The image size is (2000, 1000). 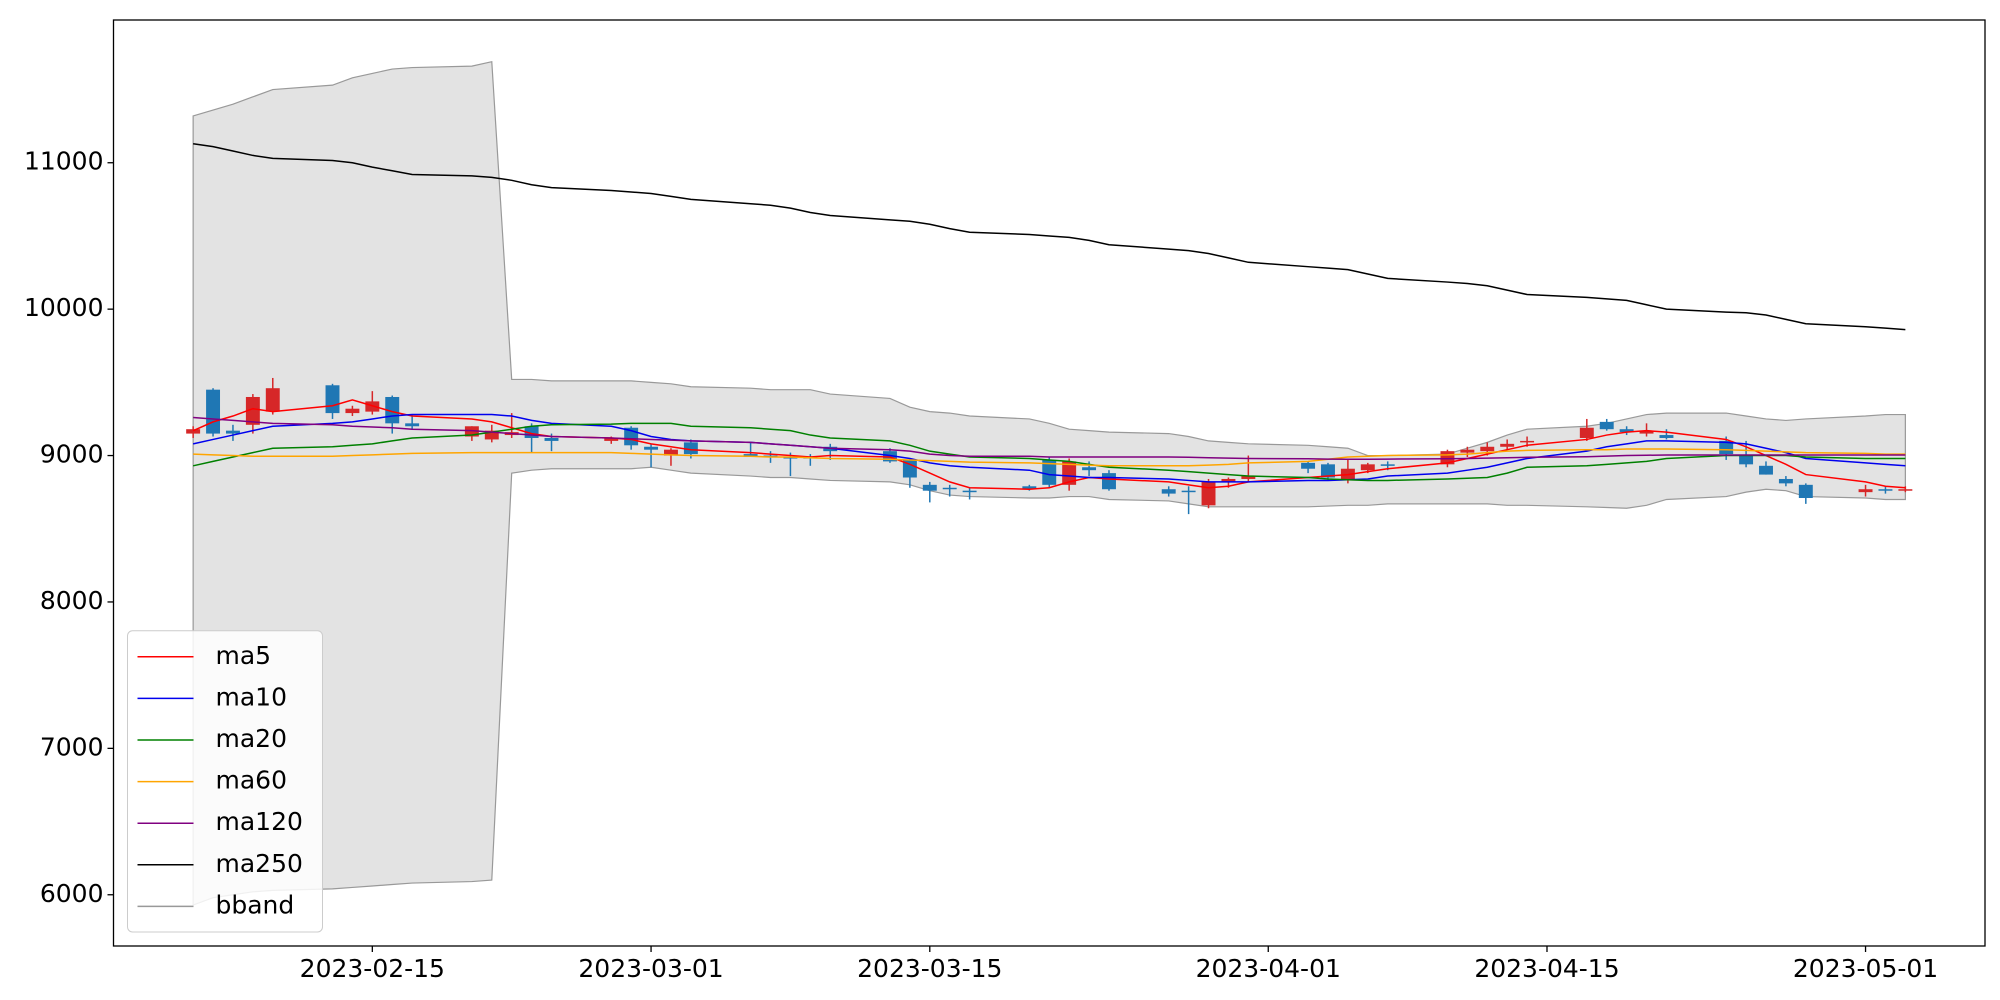 I want to click on x-tick-label: 2023-03-01, so click(x=650, y=968).